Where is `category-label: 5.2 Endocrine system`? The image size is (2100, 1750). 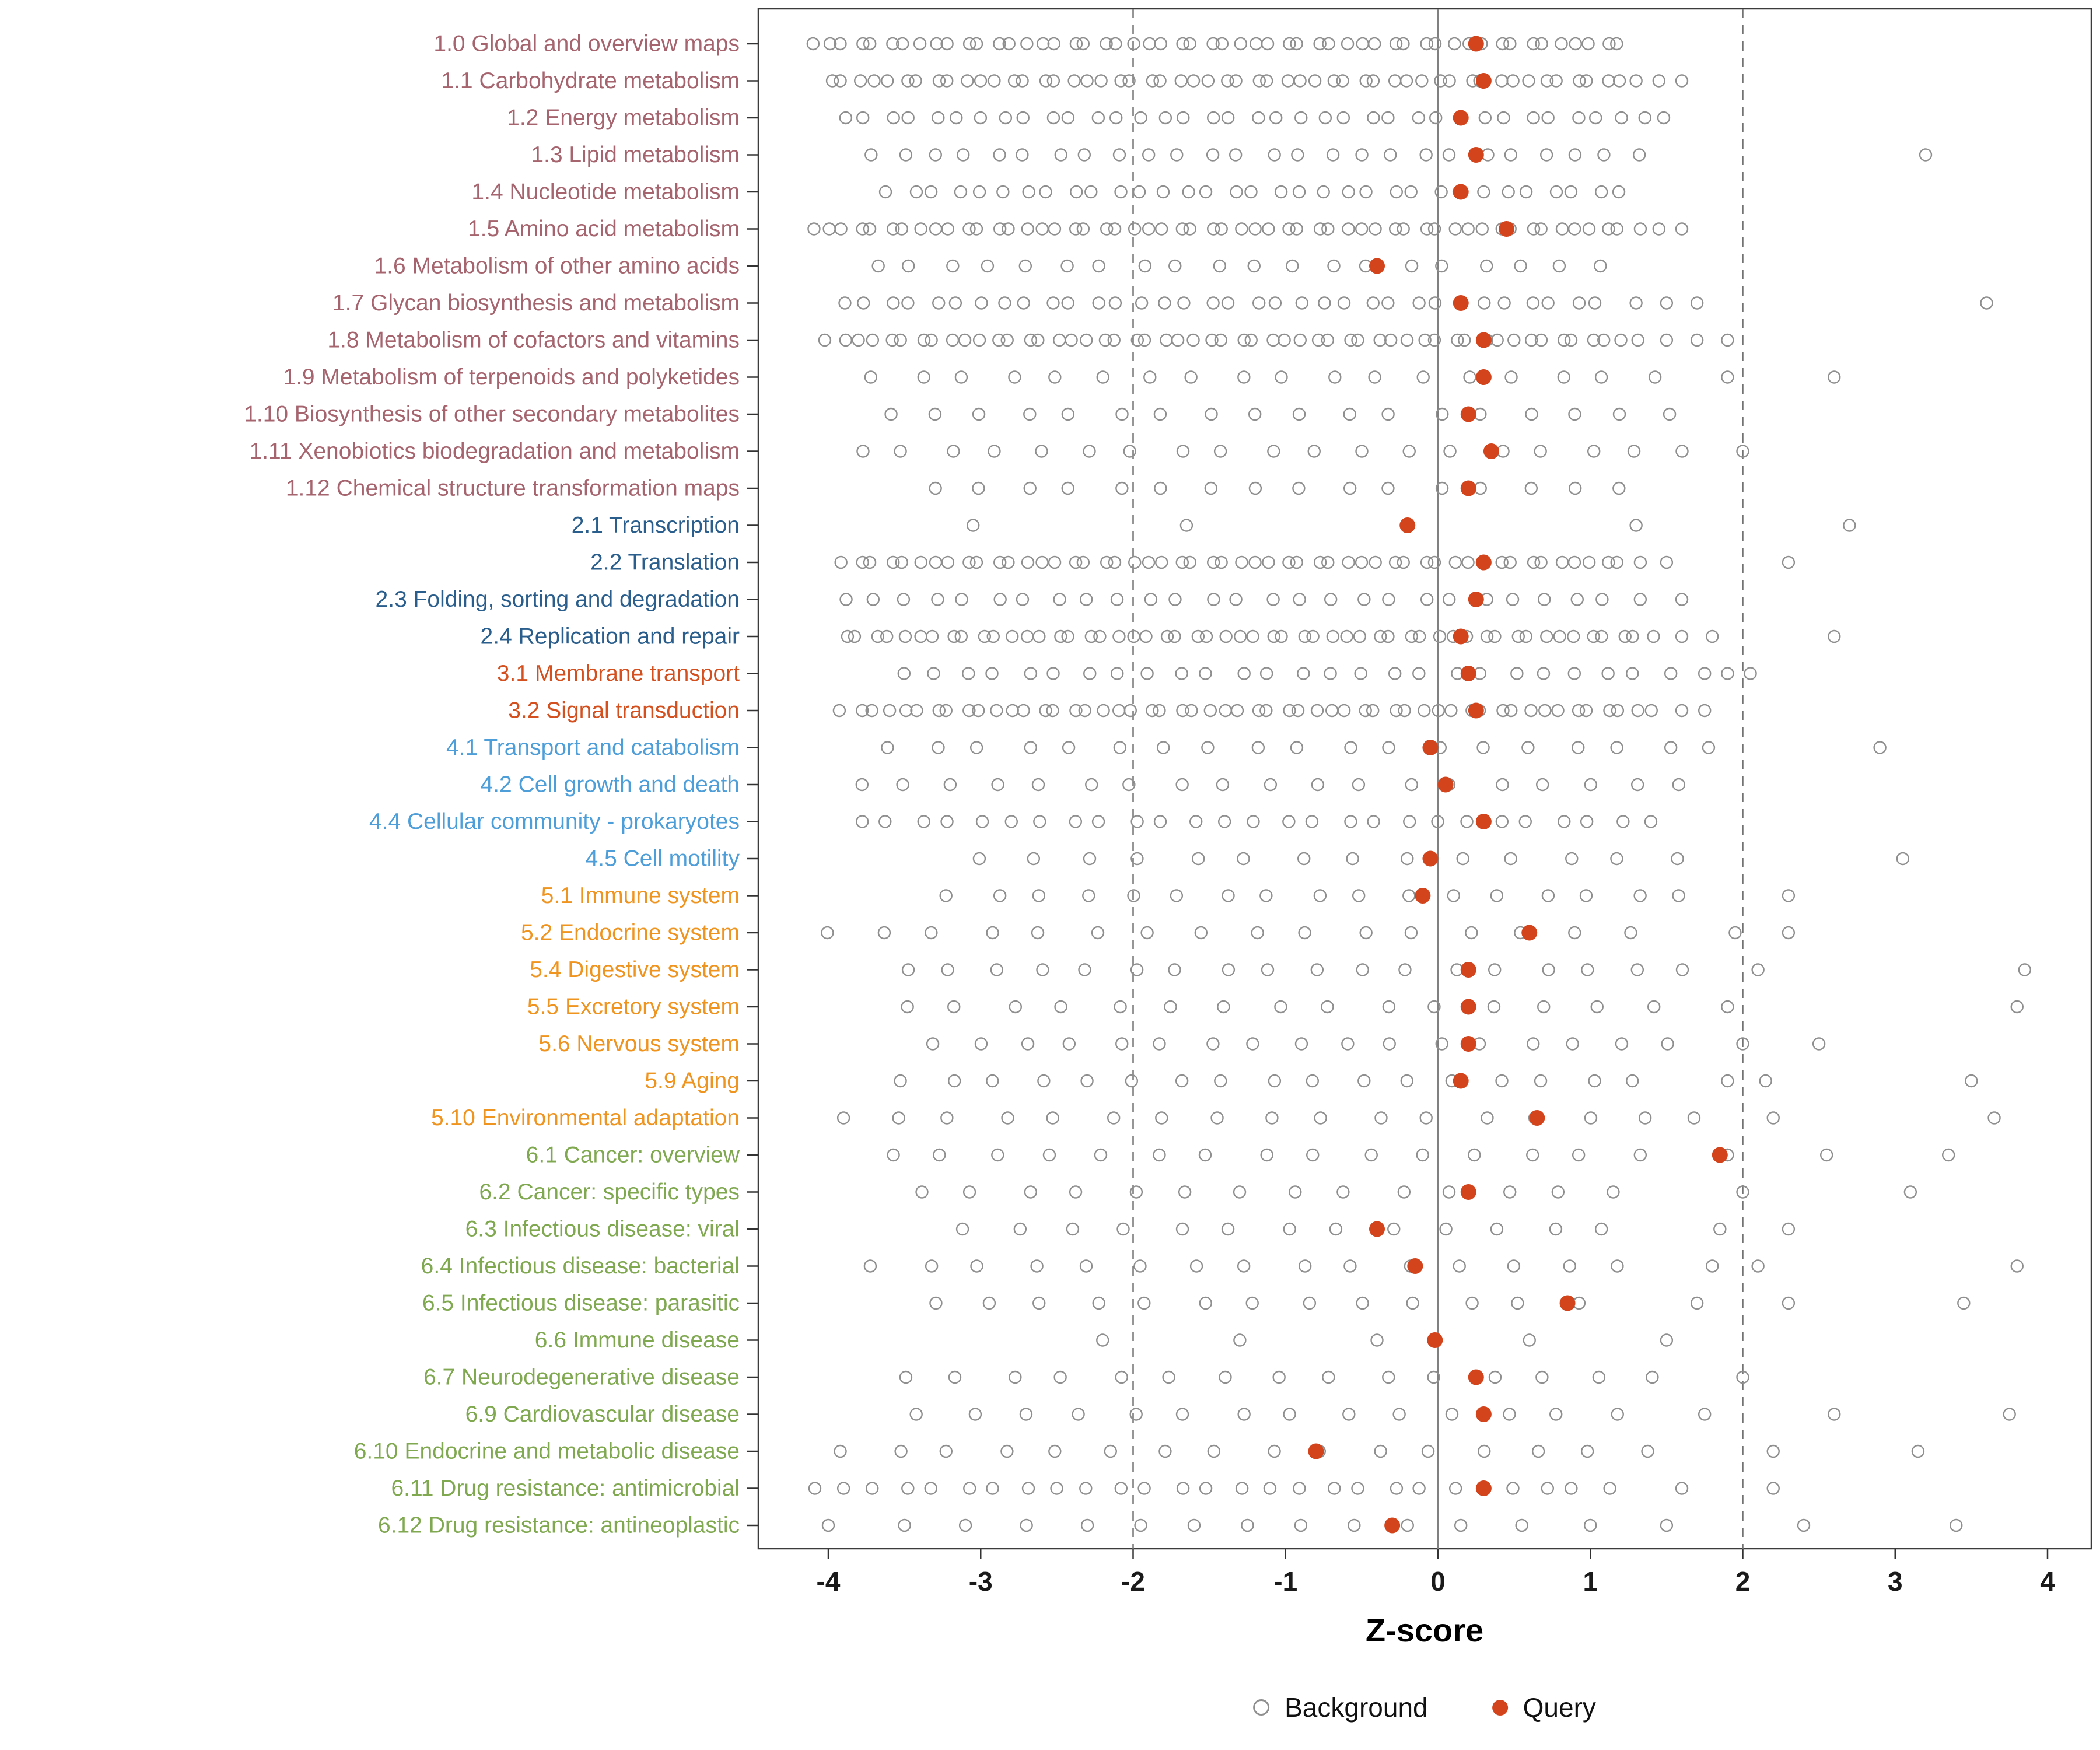 category-label: 5.2 Endocrine system is located at coordinates (631, 933).